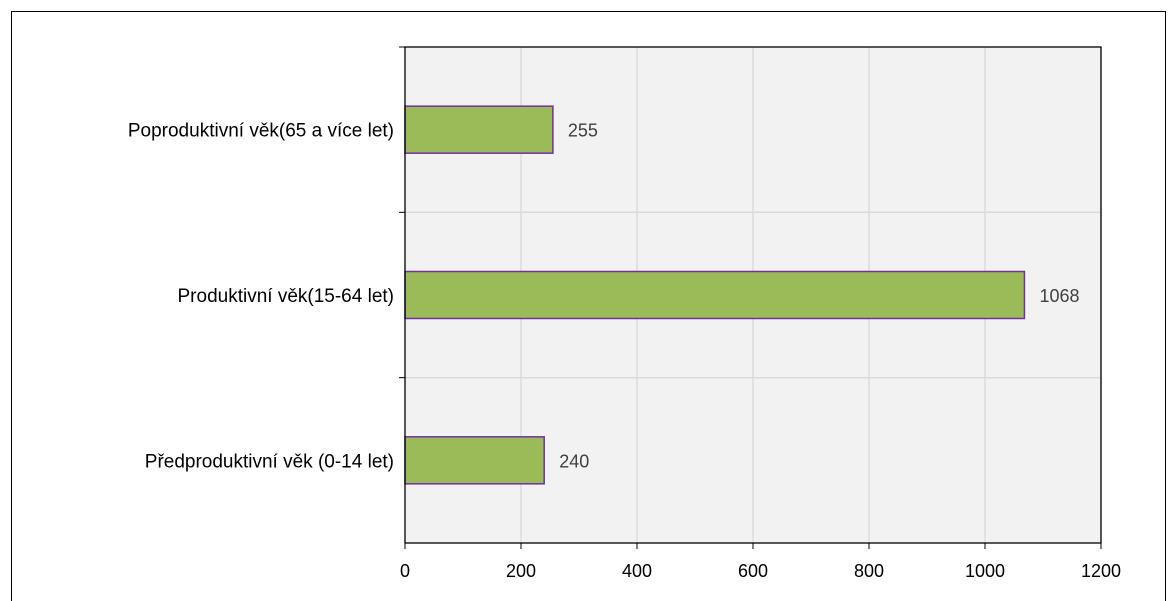 Image resolution: width=1170 pixels, height=601 pixels. I want to click on category-label: Předproduktivní věk (0-14 let), so click(269, 461).